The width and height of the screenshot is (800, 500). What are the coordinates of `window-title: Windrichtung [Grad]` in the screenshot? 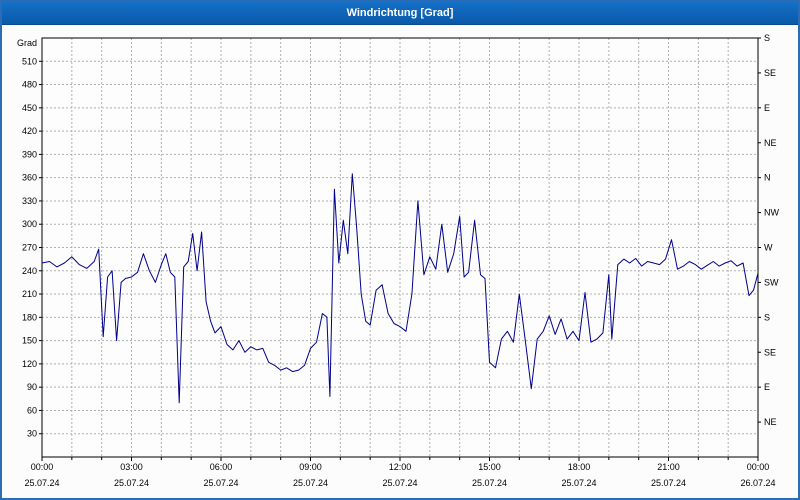 It's located at (400, 13).